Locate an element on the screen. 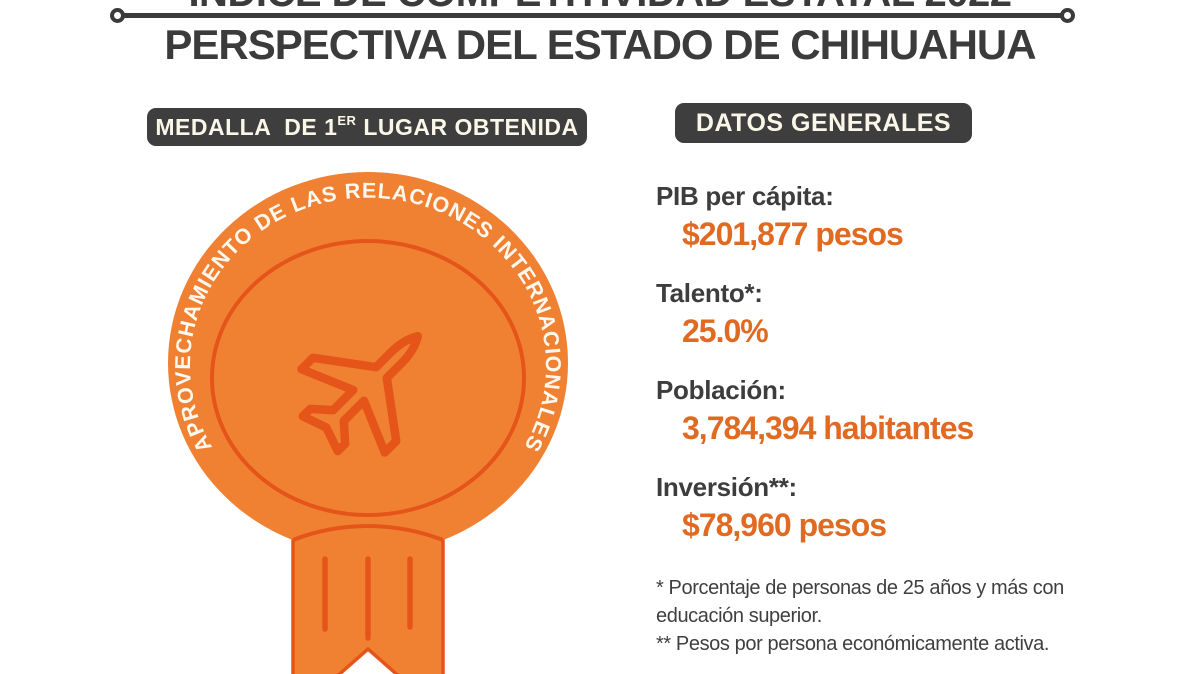  stat-value: 25.0% is located at coordinates (725, 331).